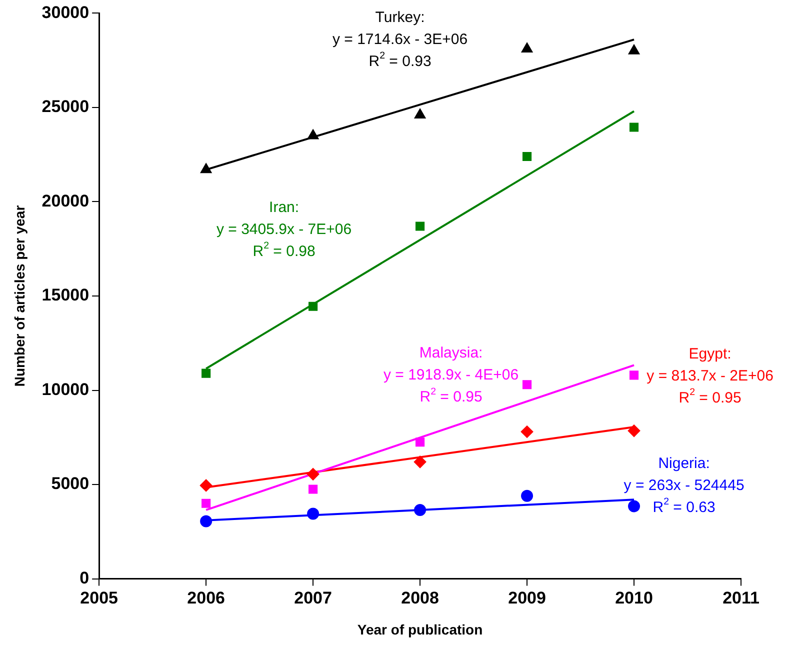 Image resolution: width=786 pixels, height=651 pixels. What do you see at coordinates (66, 295) in the screenshot?
I see `y-tick-label: 15000` at bounding box center [66, 295].